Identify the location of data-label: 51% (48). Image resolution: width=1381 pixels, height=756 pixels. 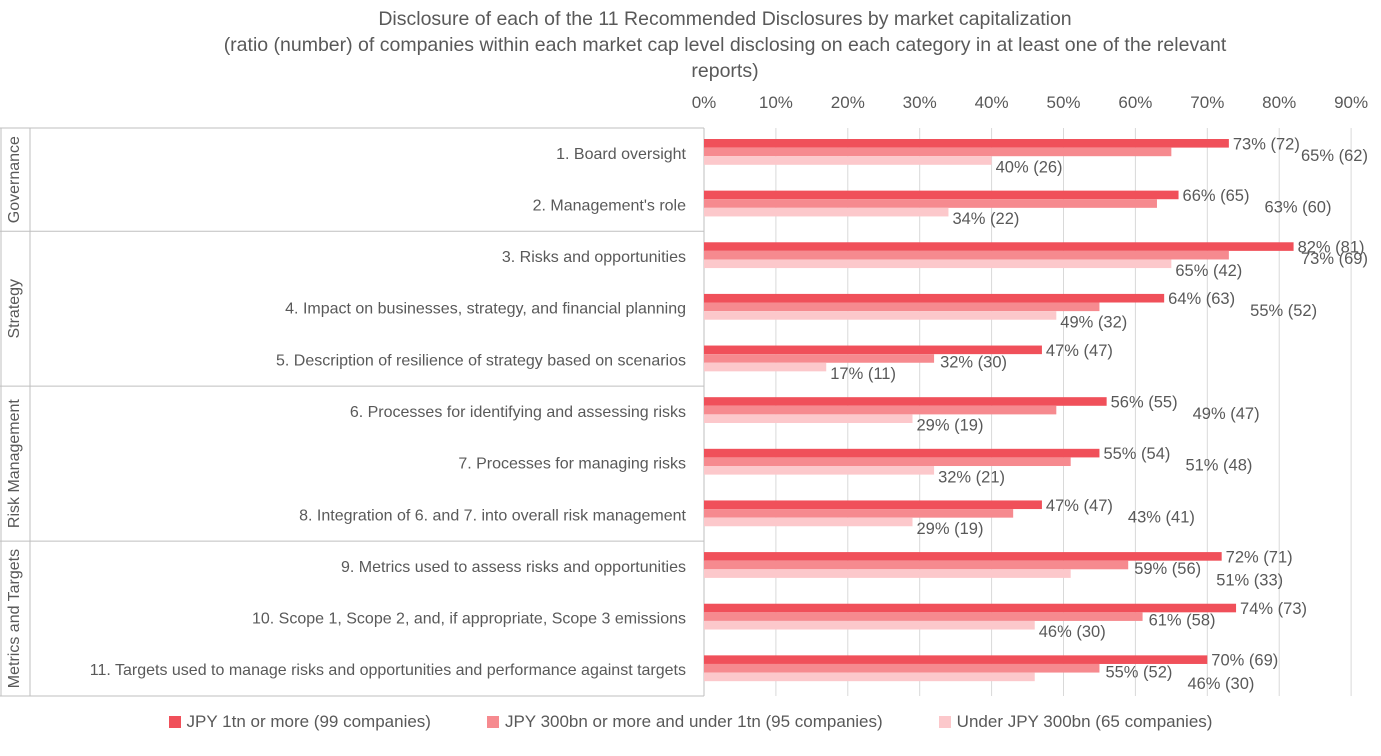
(1218, 466).